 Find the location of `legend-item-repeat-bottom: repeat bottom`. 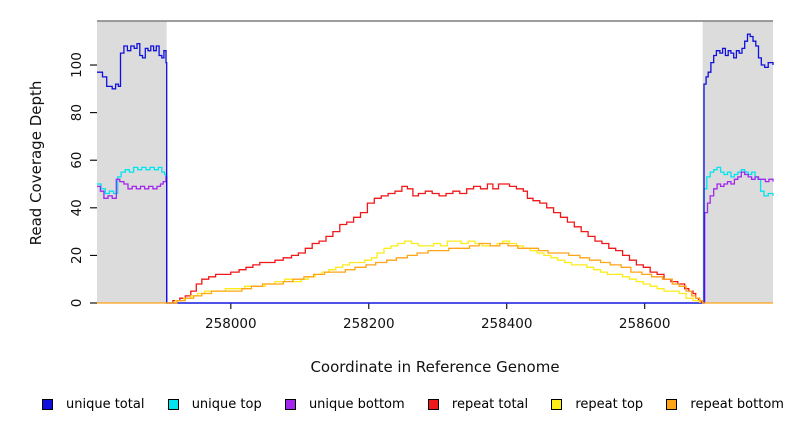

legend-item-repeat-bottom: repeat bottom is located at coordinates (725, 404).